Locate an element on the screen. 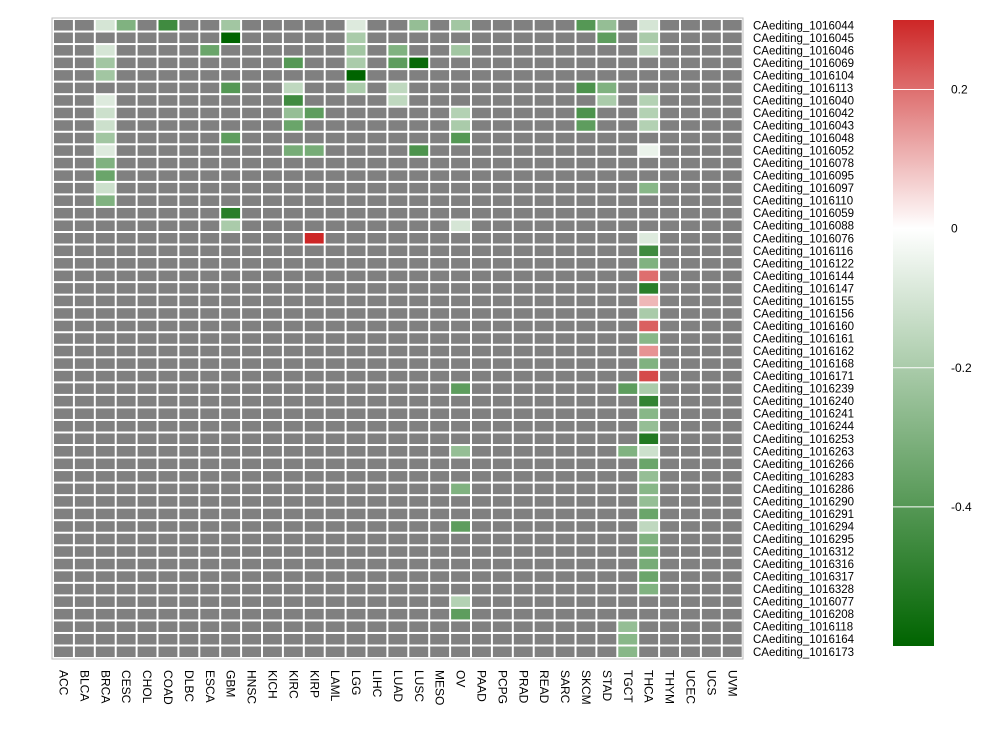 This screenshot has width=1003, height=736. column-label: LUSC is located at coordinates (419, 686).